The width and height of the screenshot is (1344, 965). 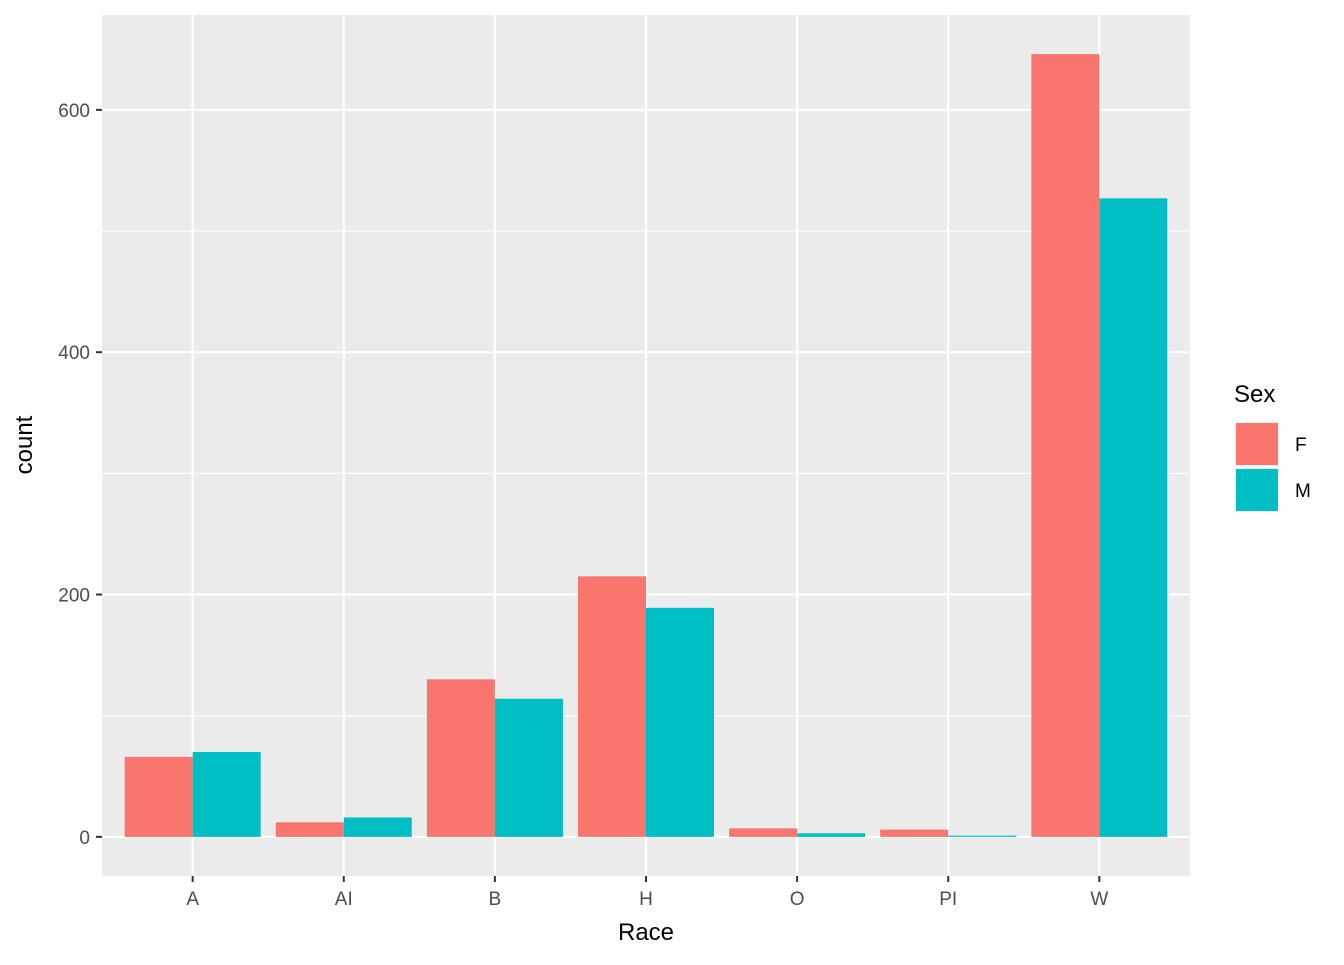 I want to click on legend-title: Sex, so click(x=1254, y=394).